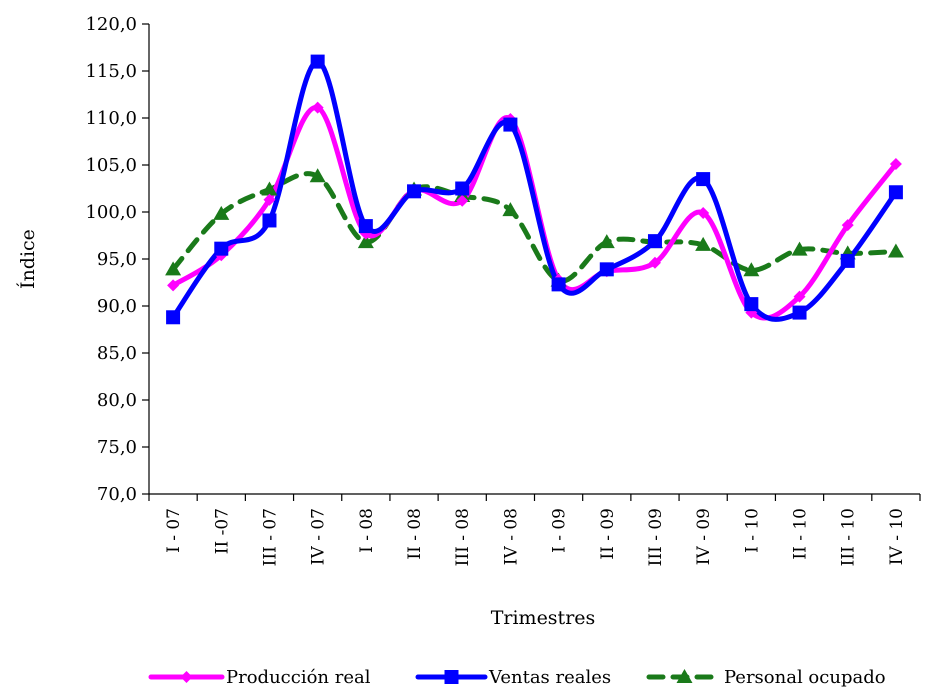 The image size is (929, 688). Describe the element at coordinates (117, 400) in the screenshot. I see `y-tick-label: 80,0` at that location.